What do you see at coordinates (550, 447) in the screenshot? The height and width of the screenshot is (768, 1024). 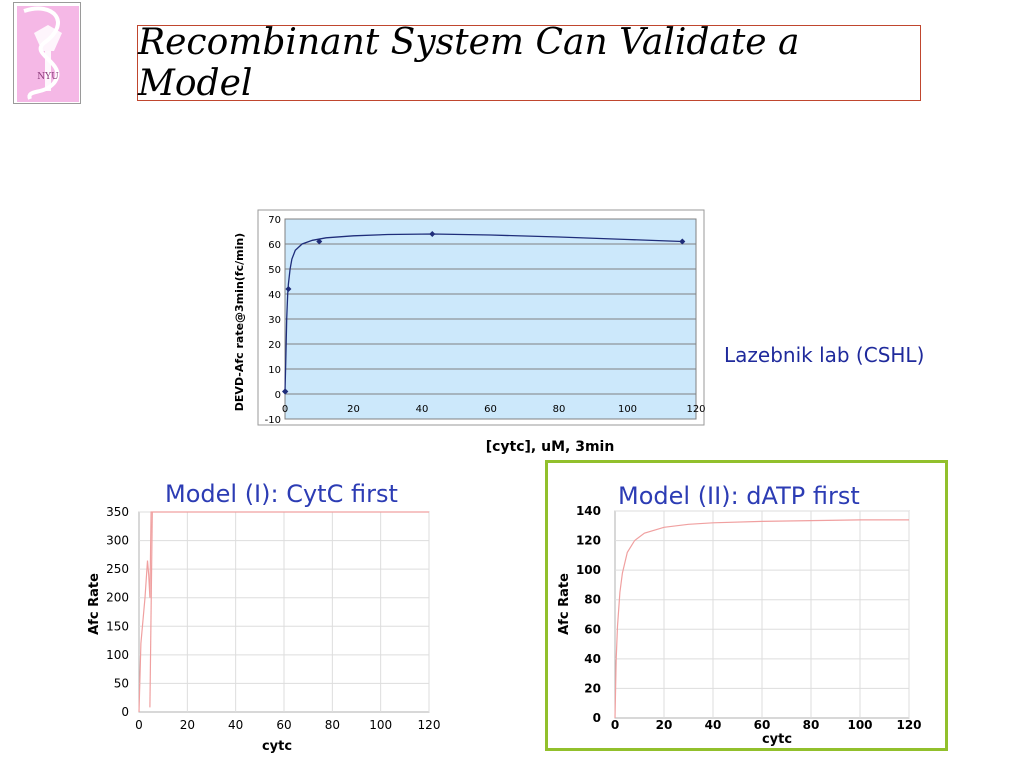 I see `x-axis-label: [cytc], uM, 3min` at bounding box center [550, 447].